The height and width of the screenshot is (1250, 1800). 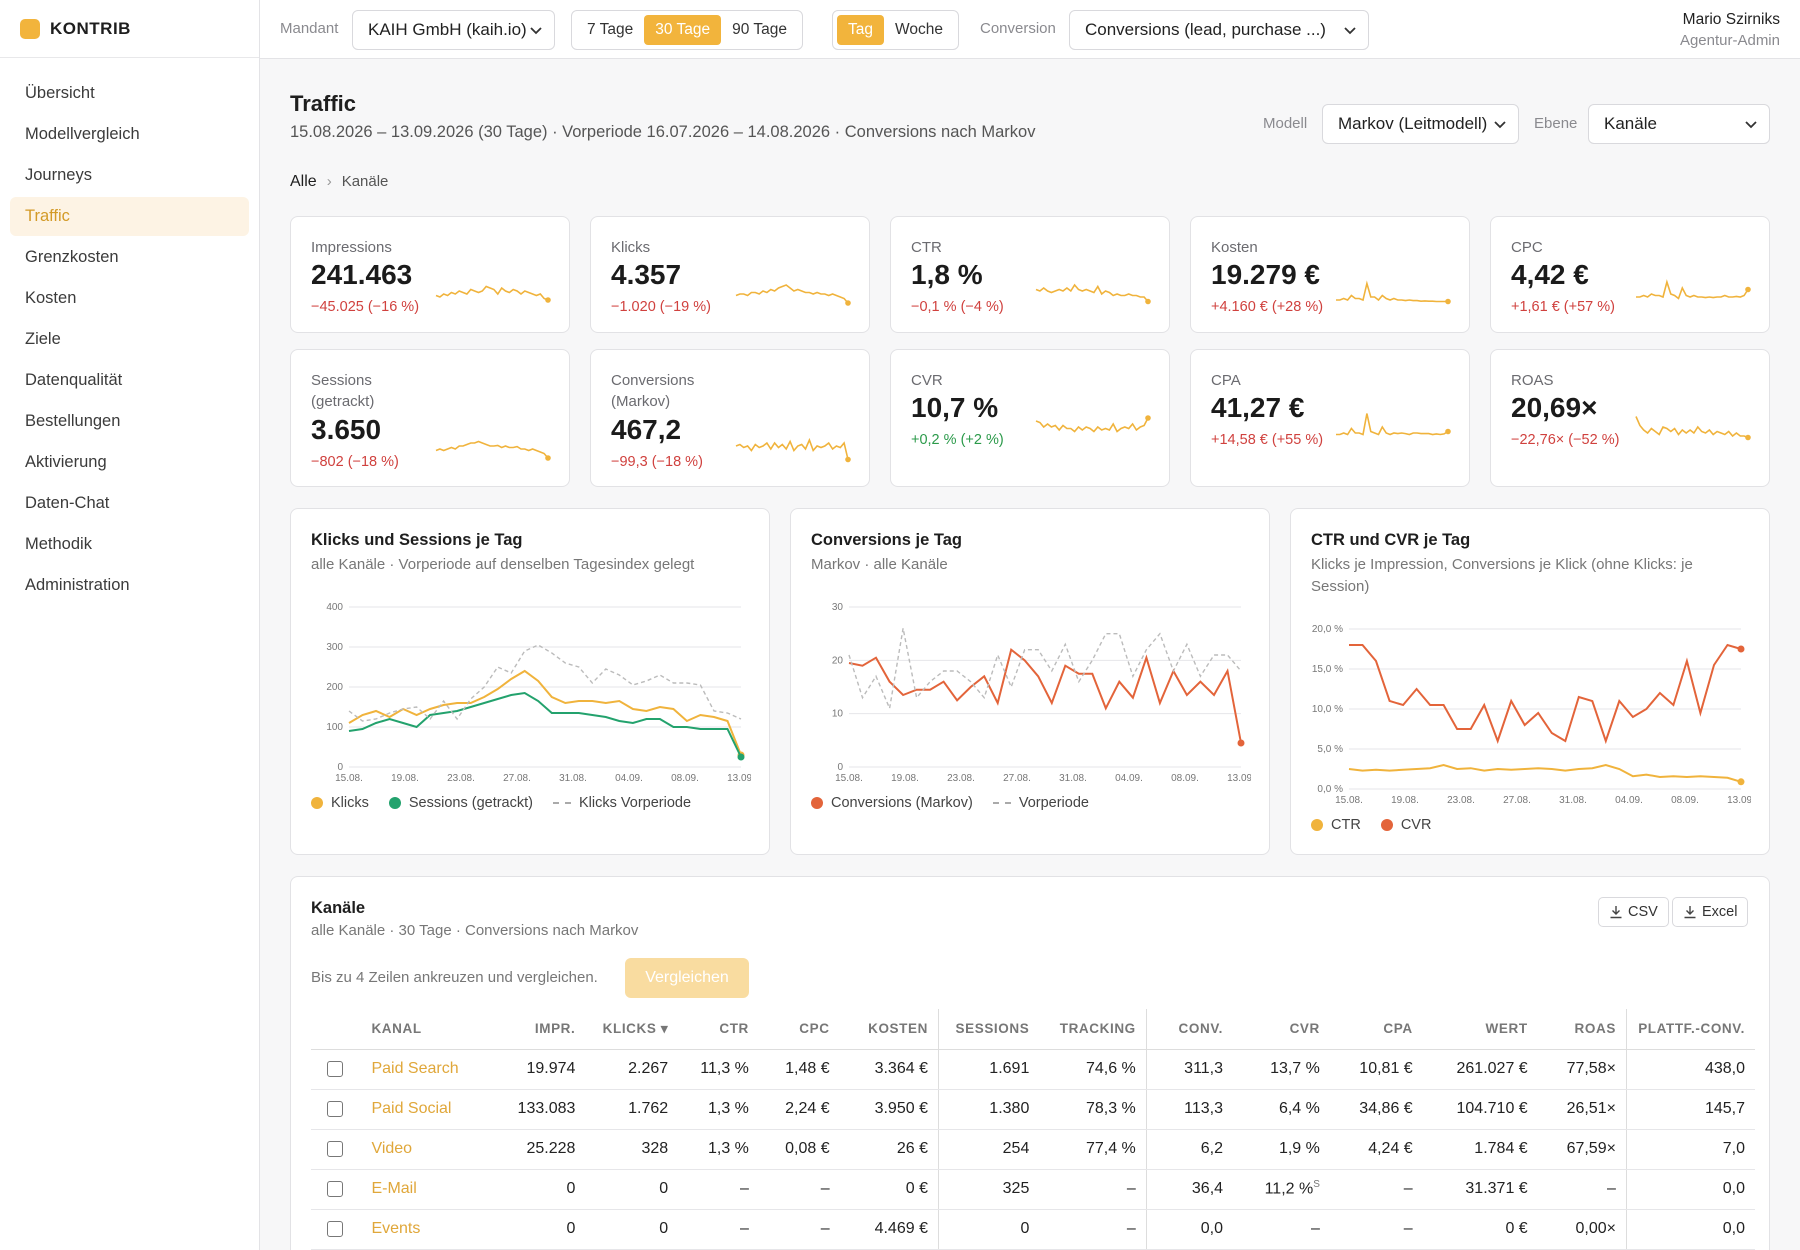 I want to click on sidebar-item-kosten: Kosten, so click(x=51, y=298).